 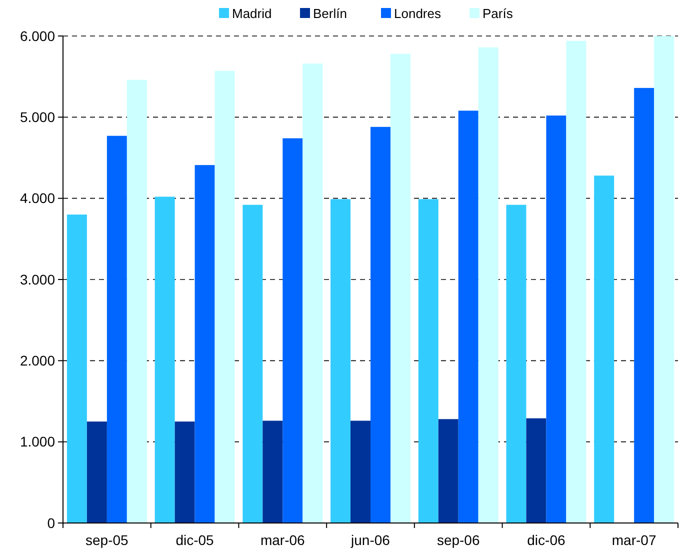 What do you see at coordinates (418, 13) in the screenshot?
I see `legend-label: Londres` at bounding box center [418, 13].